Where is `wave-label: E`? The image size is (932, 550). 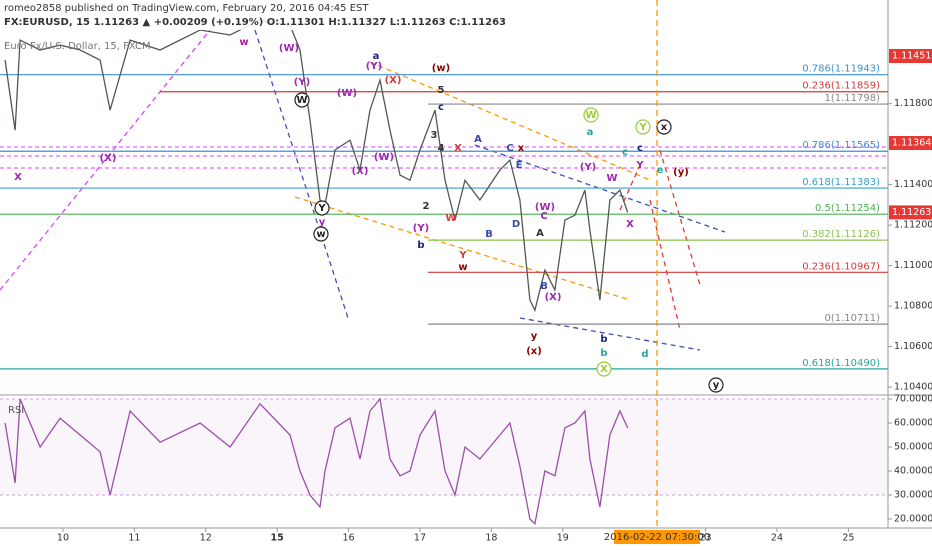 wave-label: E is located at coordinates (519, 165).